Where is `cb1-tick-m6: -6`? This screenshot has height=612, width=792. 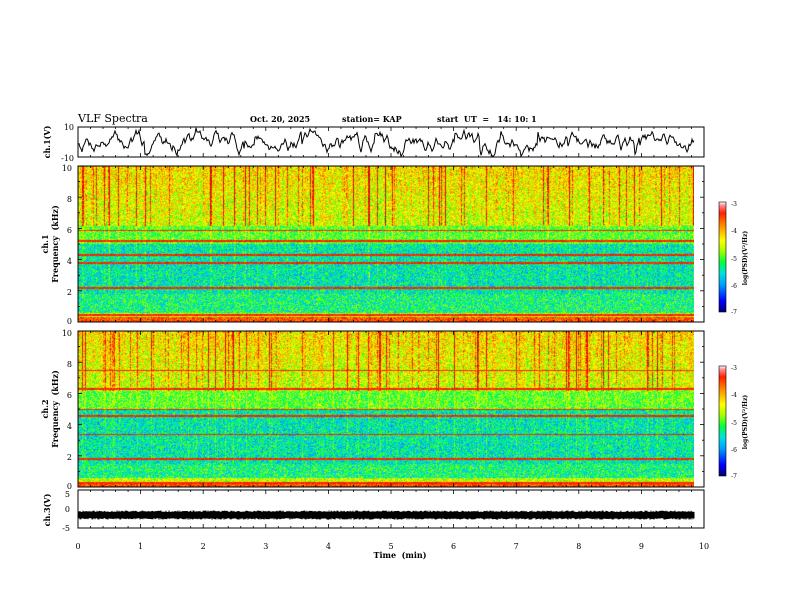
cb1-tick-m6: -6 is located at coordinates (734, 286).